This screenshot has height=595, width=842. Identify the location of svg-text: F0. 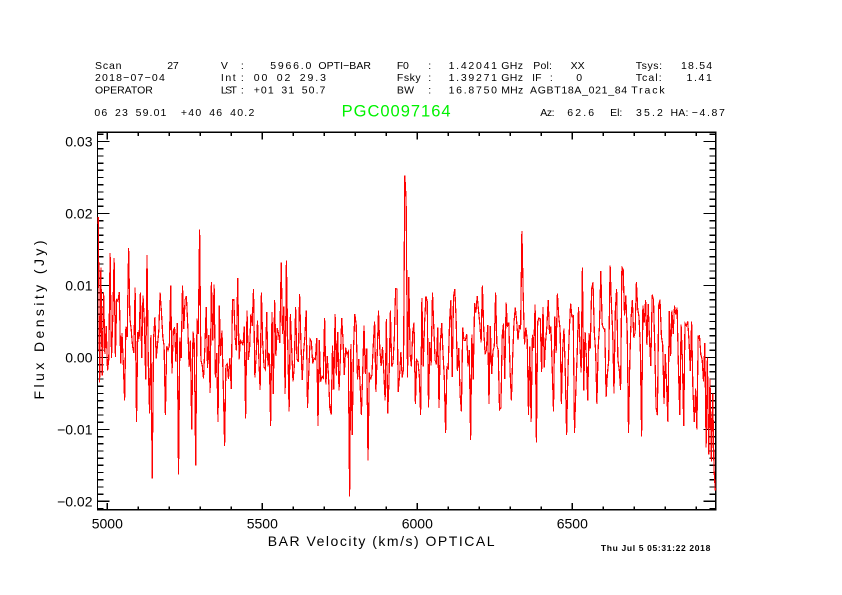
(403, 66).